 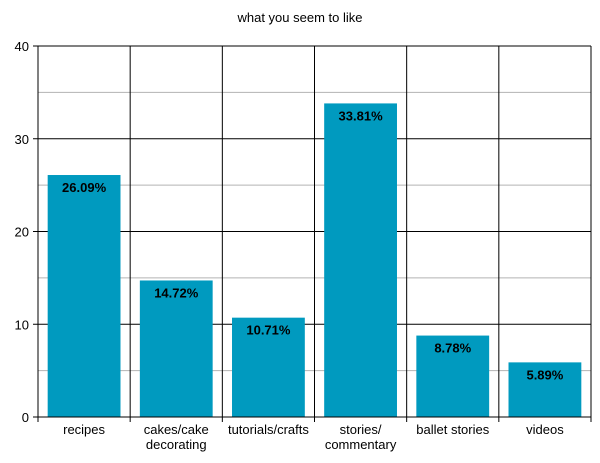 I want to click on data-label: 5.89%, so click(x=544, y=374).